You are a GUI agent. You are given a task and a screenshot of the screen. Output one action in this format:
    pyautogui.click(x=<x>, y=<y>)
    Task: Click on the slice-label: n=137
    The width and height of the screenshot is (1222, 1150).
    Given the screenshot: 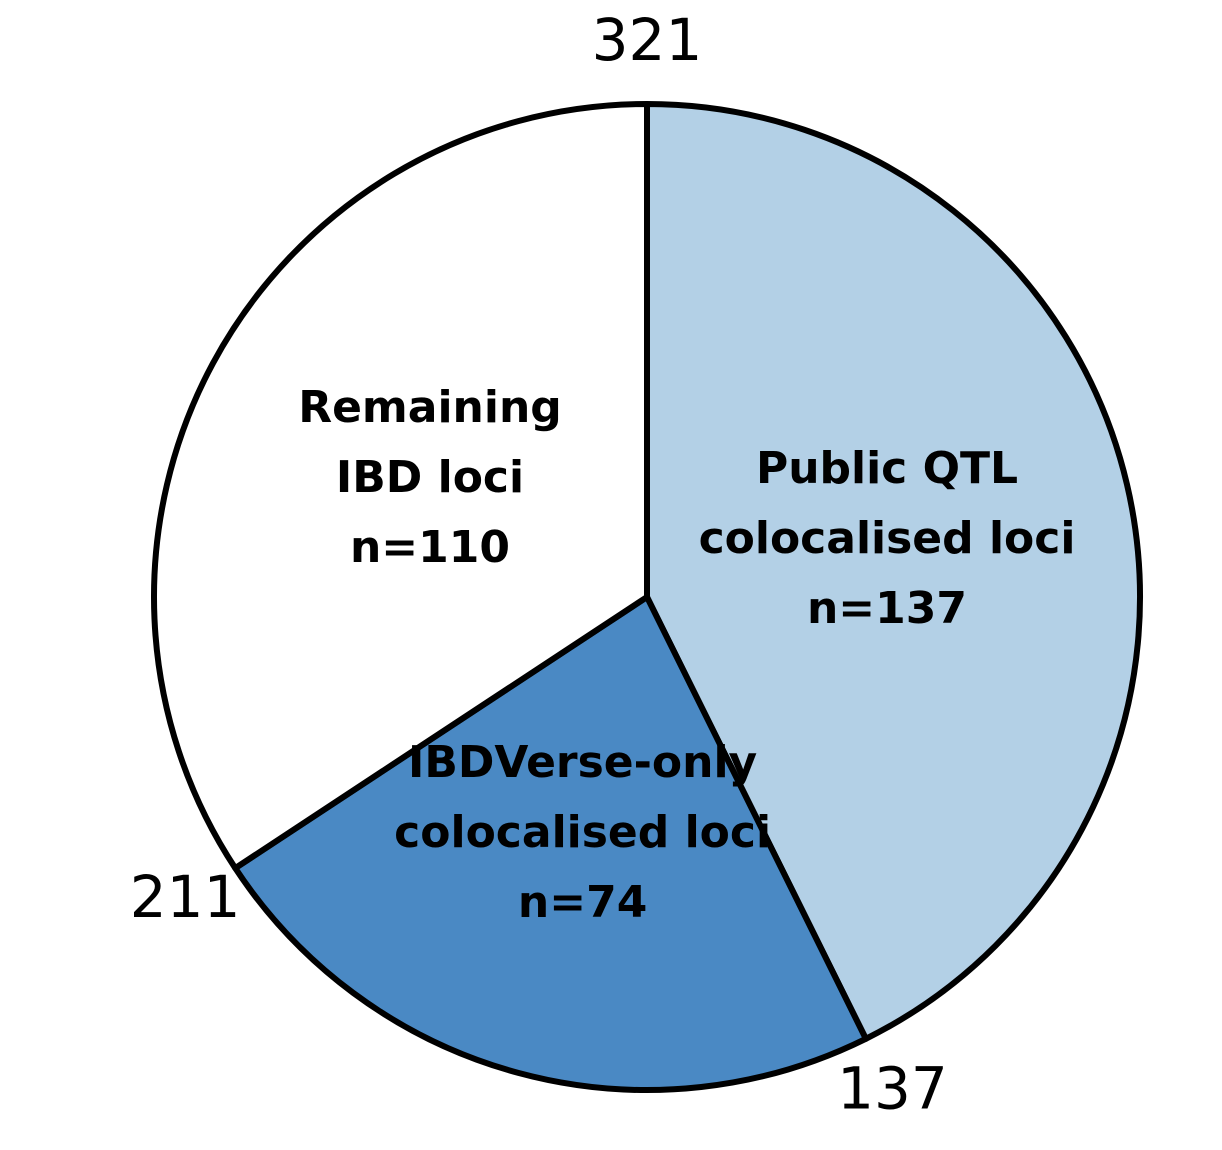 What is the action you would take?
    pyautogui.click(x=887, y=608)
    